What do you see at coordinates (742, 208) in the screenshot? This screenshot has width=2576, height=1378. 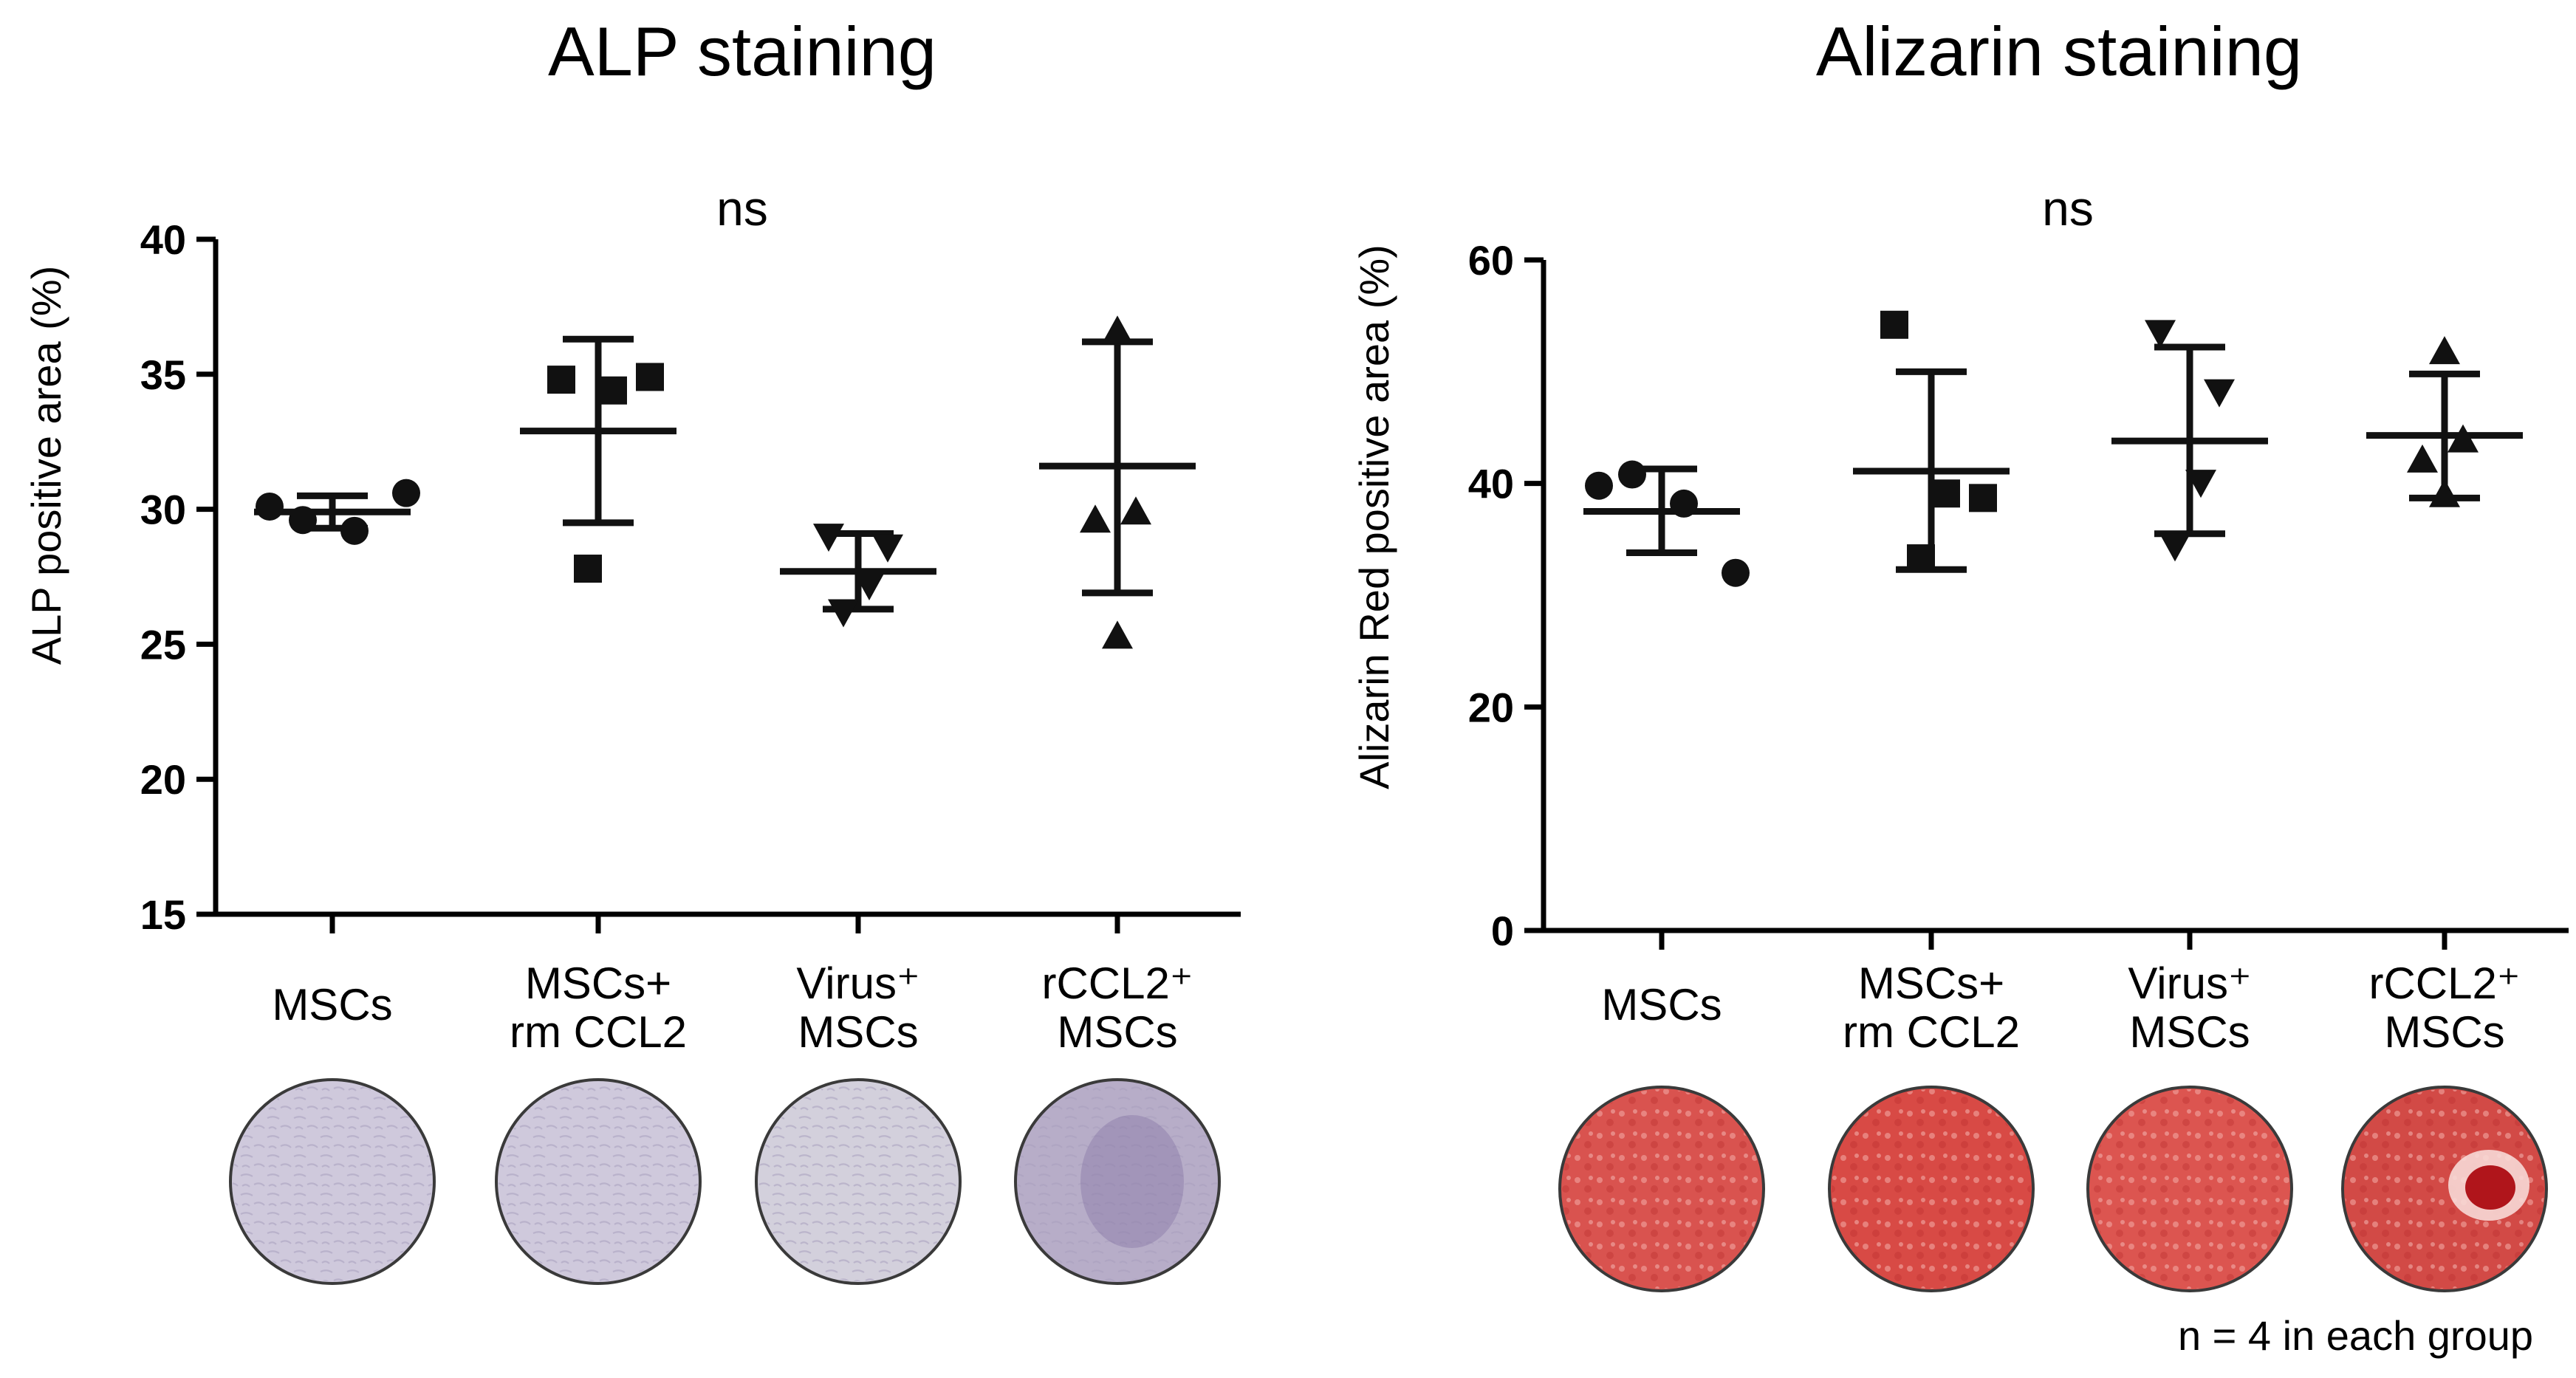 I see `alp-significance: ns` at bounding box center [742, 208].